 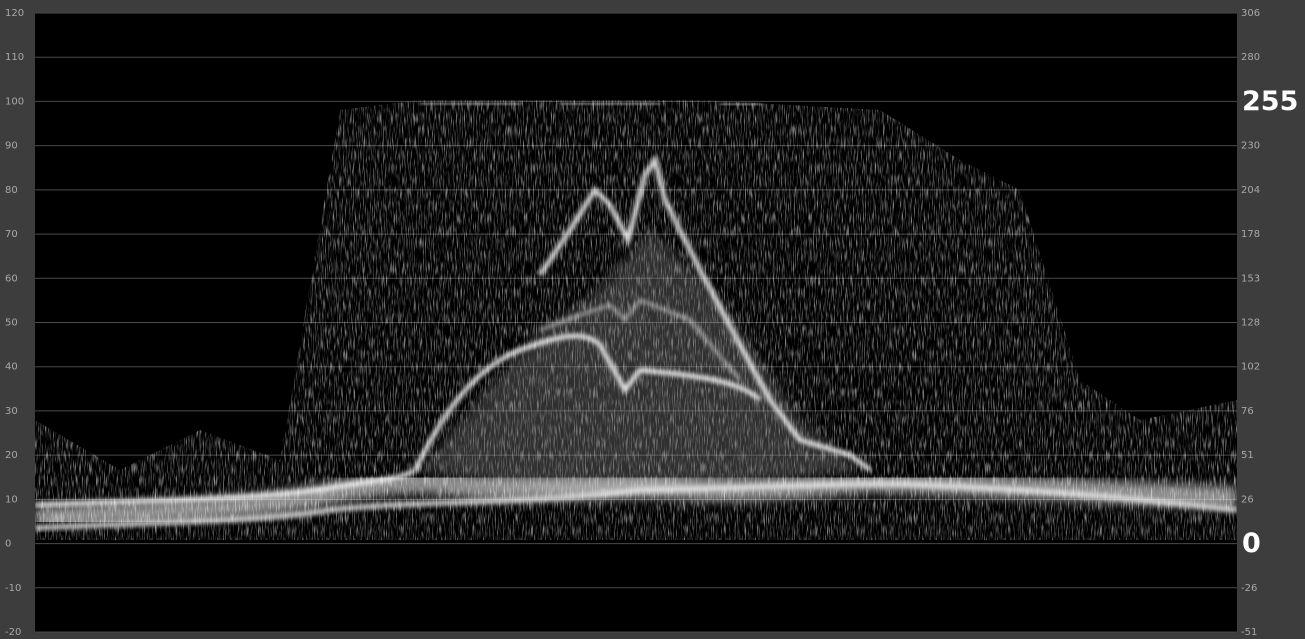 What do you see at coordinates (11, 499) in the screenshot?
I see `left-tick-label: 10` at bounding box center [11, 499].